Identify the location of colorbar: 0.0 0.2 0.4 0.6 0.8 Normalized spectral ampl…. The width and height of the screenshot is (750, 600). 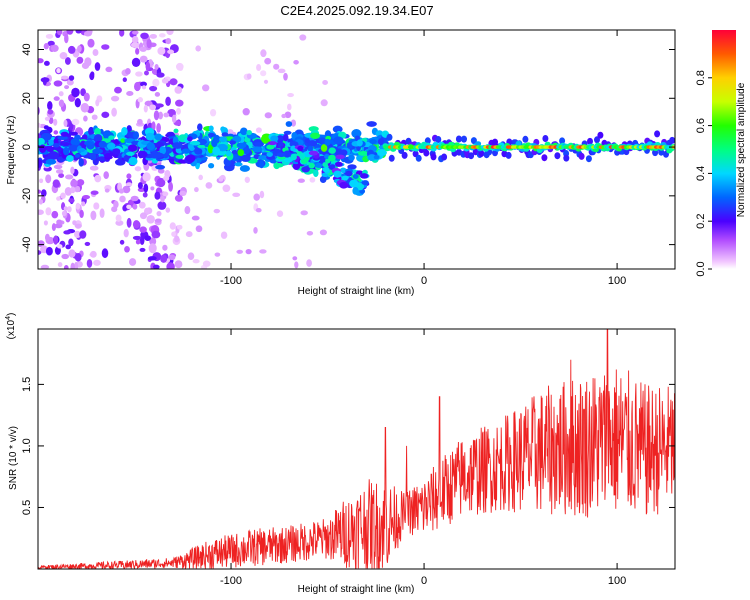
(721, 153).